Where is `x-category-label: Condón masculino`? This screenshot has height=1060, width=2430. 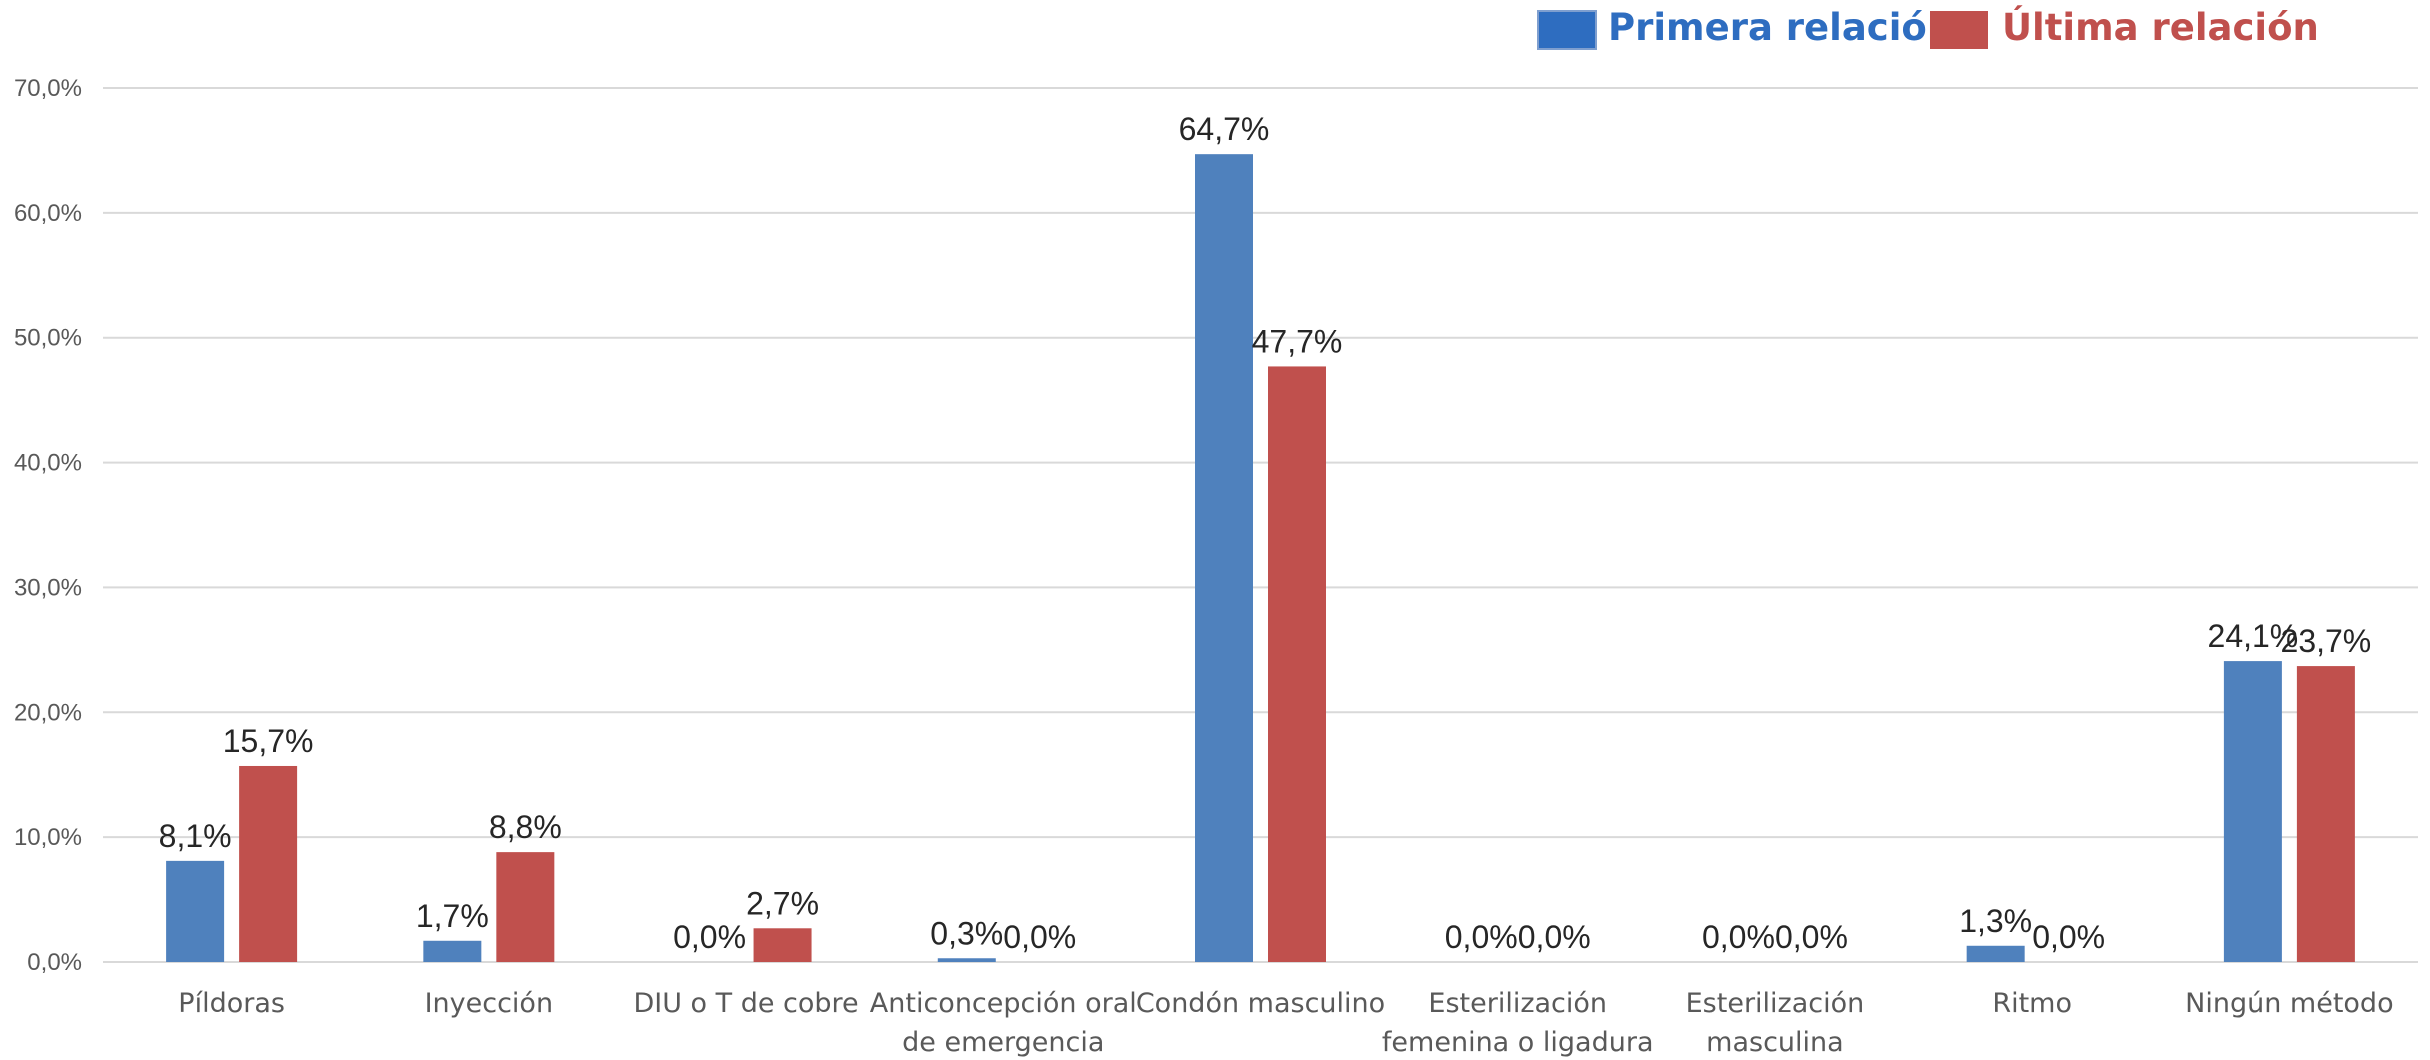
x-category-label: Condón masculino is located at coordinates (1260, 1003).